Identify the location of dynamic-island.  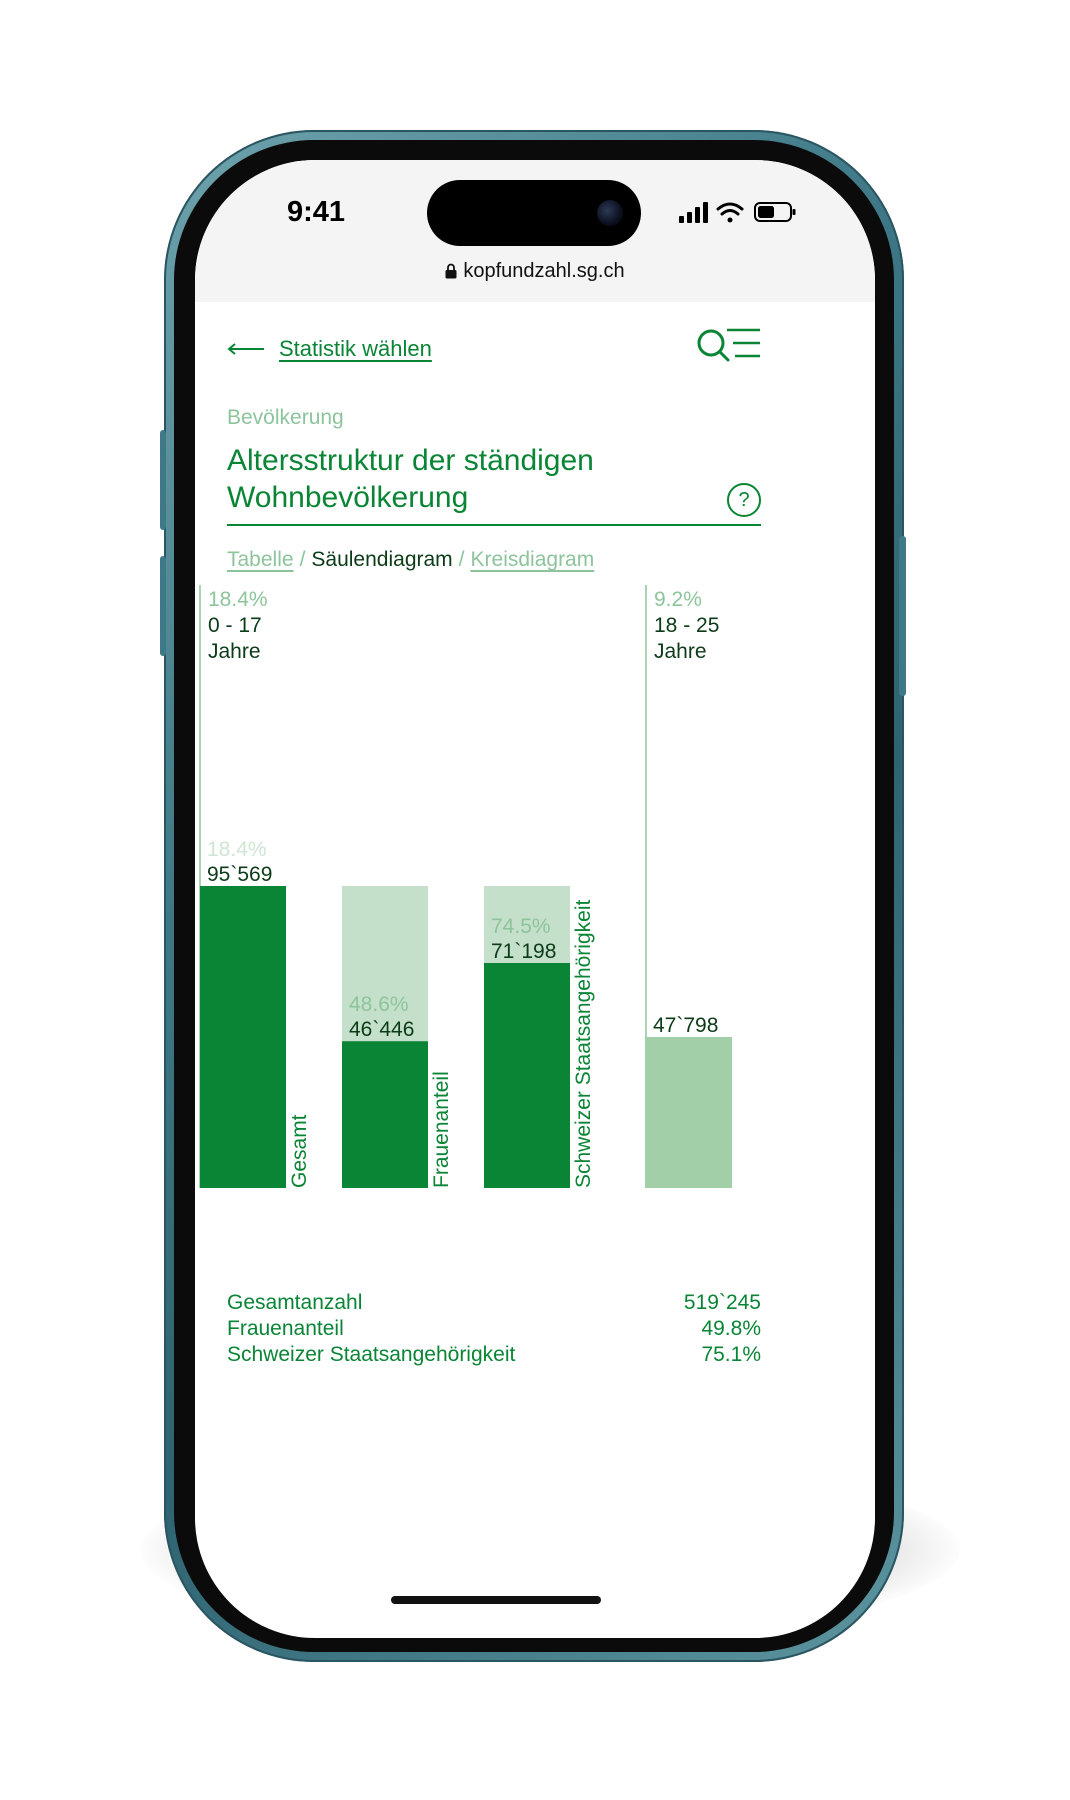
(534, 213).